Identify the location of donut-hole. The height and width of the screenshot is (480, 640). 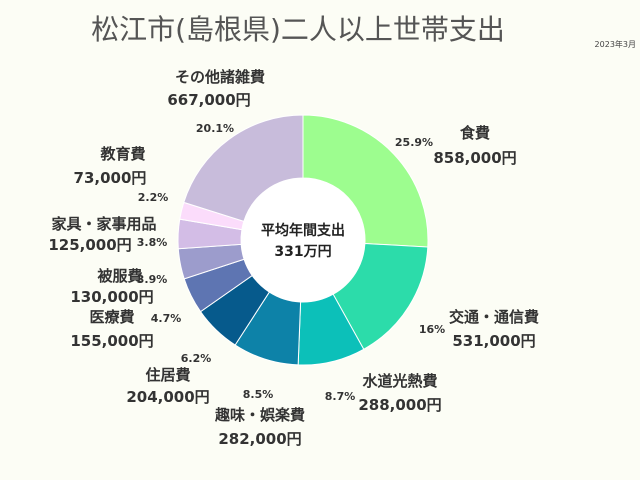
(303, 240).